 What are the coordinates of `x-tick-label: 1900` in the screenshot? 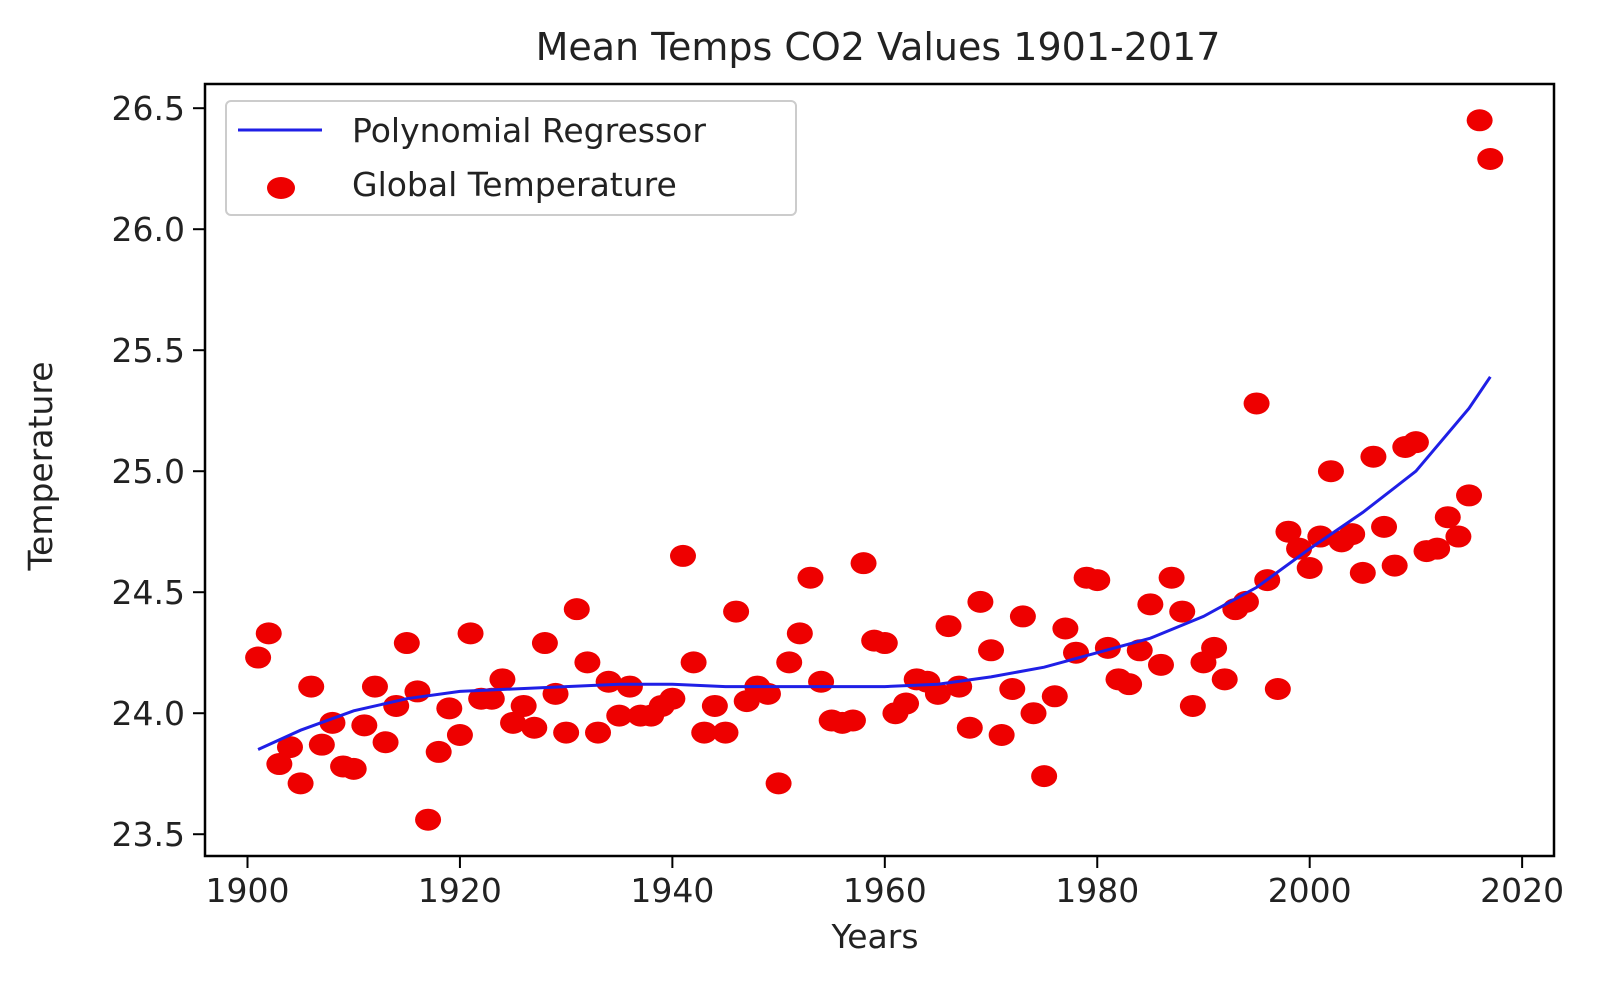 It's located at (247, 890).